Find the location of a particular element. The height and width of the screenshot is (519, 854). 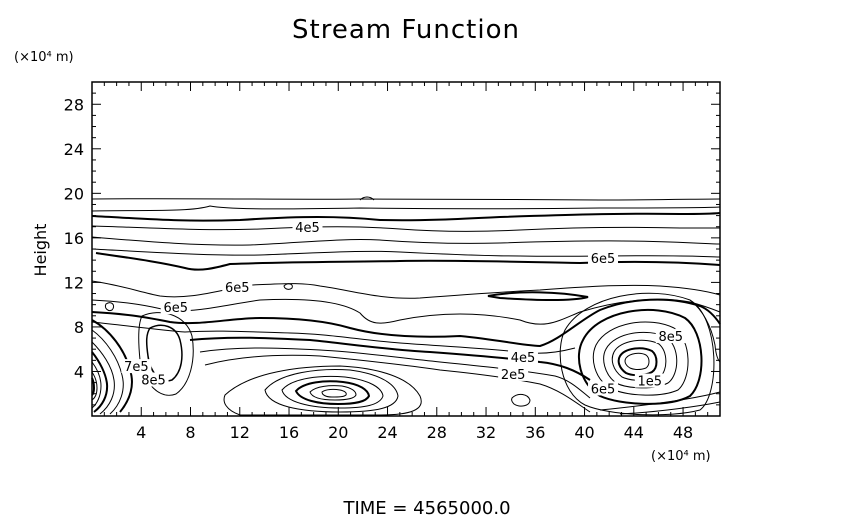

y-tick-label: 16 is located at coordinates (74, 238).